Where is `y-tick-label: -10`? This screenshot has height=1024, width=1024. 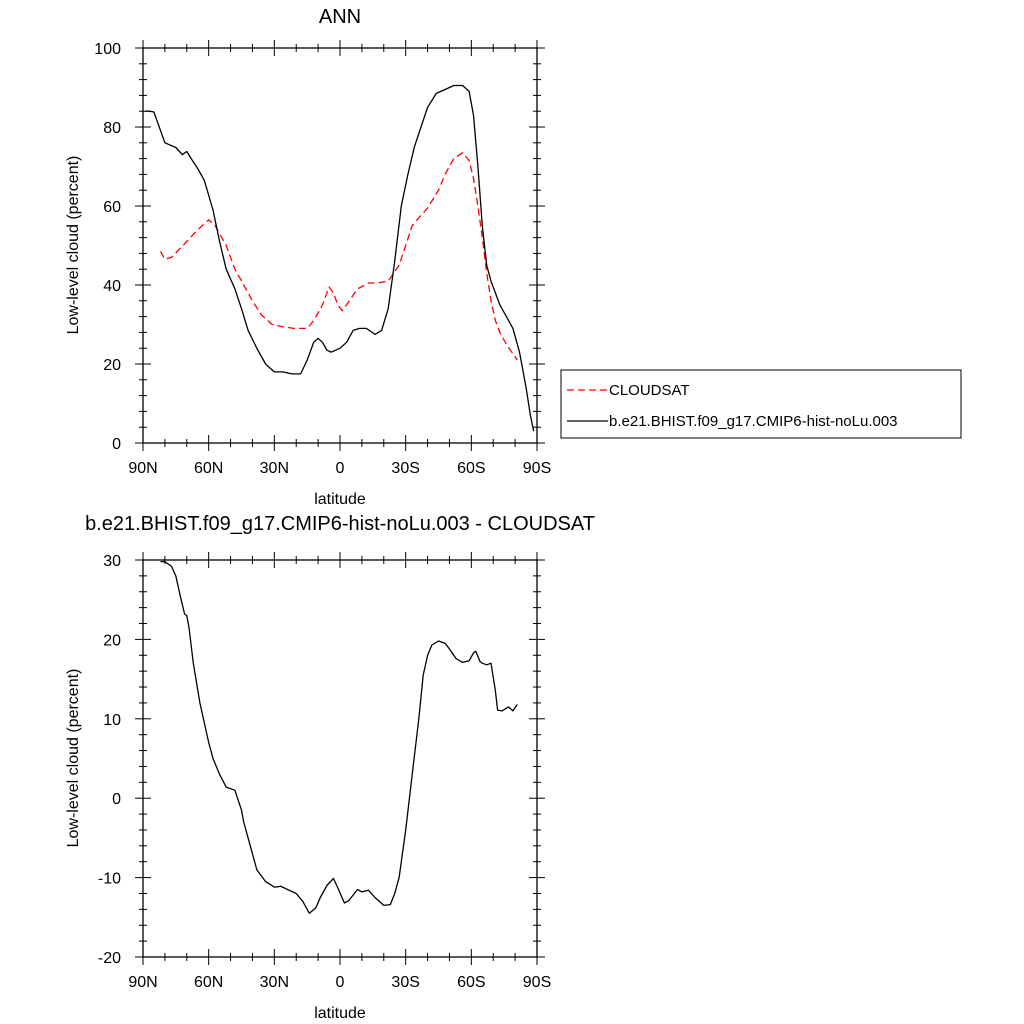 y-tick-label: -10 is located at coordinates (109, 879).